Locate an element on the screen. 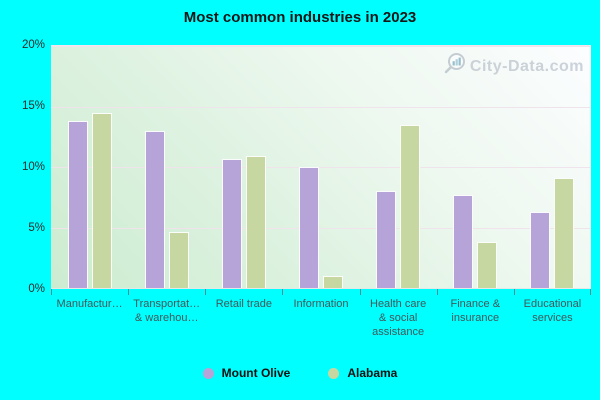 The width and height of the screenshot is (600, 400). mount-olive-swatch-icon is located at coordinates (208, 373).